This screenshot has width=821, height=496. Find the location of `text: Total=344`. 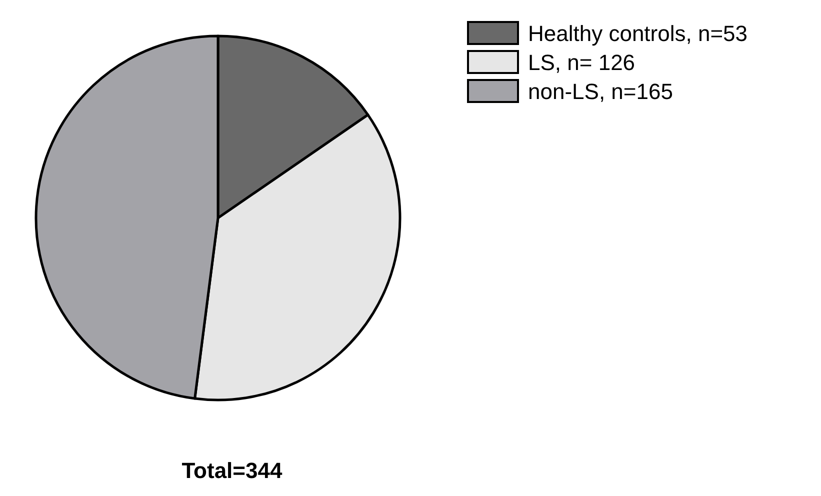

text: Total=344 is located at coordinates (232, 470).